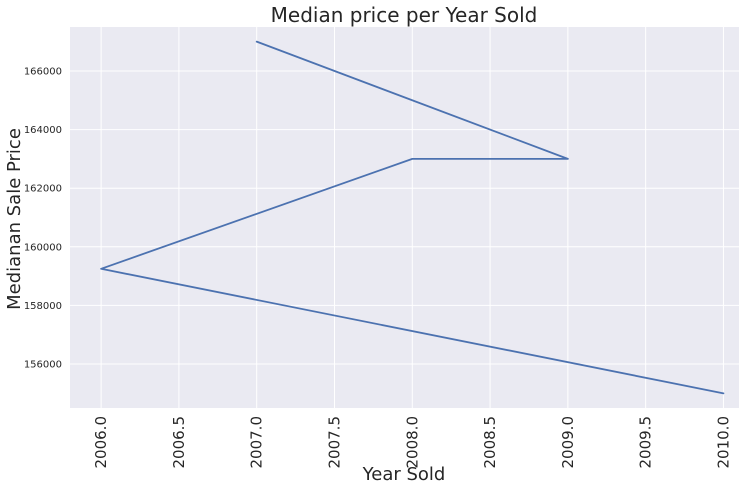 The width and height of the screenshot is (746, 490). Describe the element at coordinates (43, 130) in the screenshot. I see `y-tick-label: 164000` at that location.